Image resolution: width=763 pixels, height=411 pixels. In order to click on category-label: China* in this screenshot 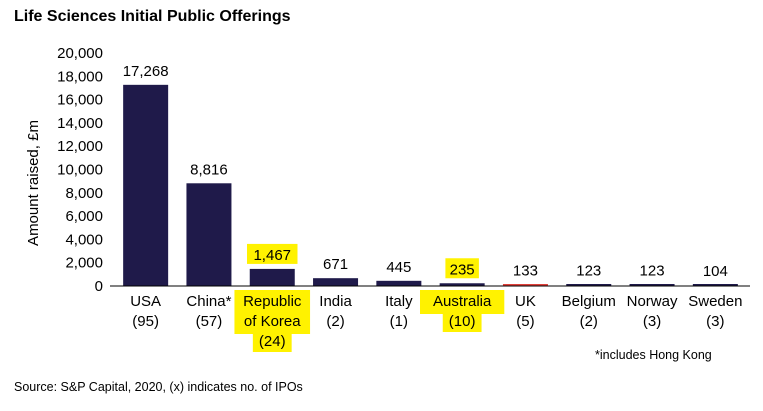, I will do `click(208, 301)`.